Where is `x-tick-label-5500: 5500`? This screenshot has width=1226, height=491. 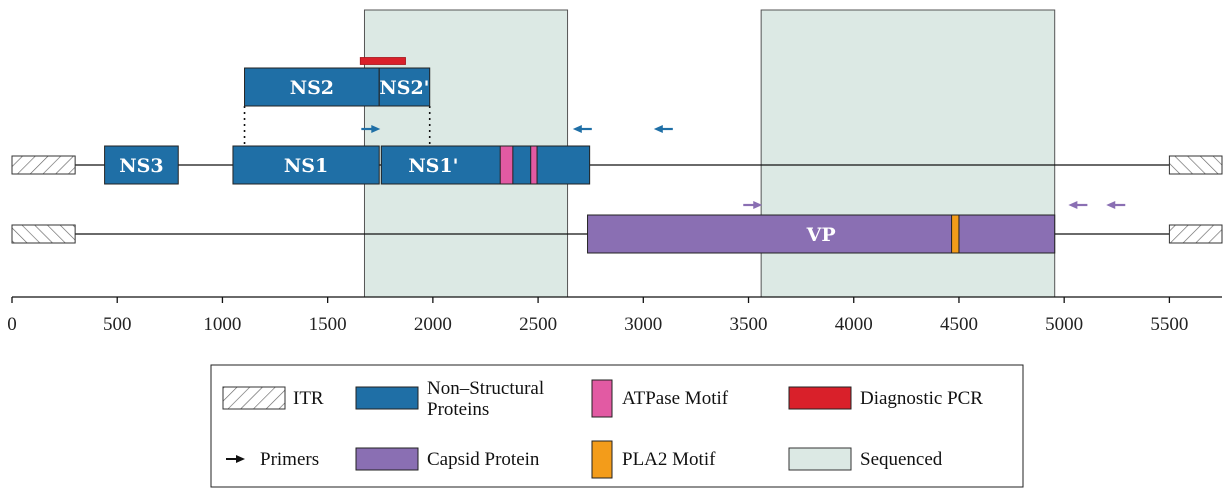 x-tick-label-5500: 5500 is located at coordinates (1169, 324).